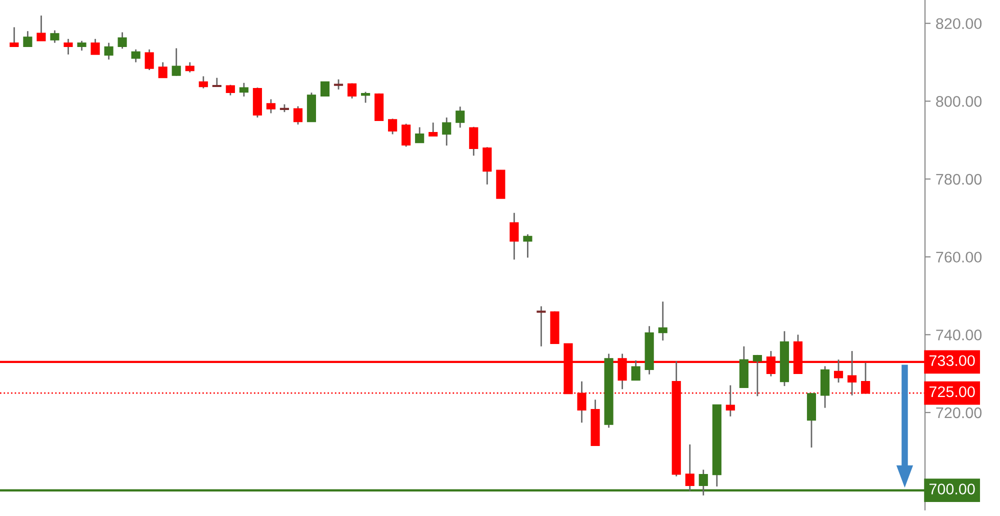  What do you see at coordinates (952, 392) in the screenshot?
I see `ref-line-label: 725.00` at bounding box center [952, 392].